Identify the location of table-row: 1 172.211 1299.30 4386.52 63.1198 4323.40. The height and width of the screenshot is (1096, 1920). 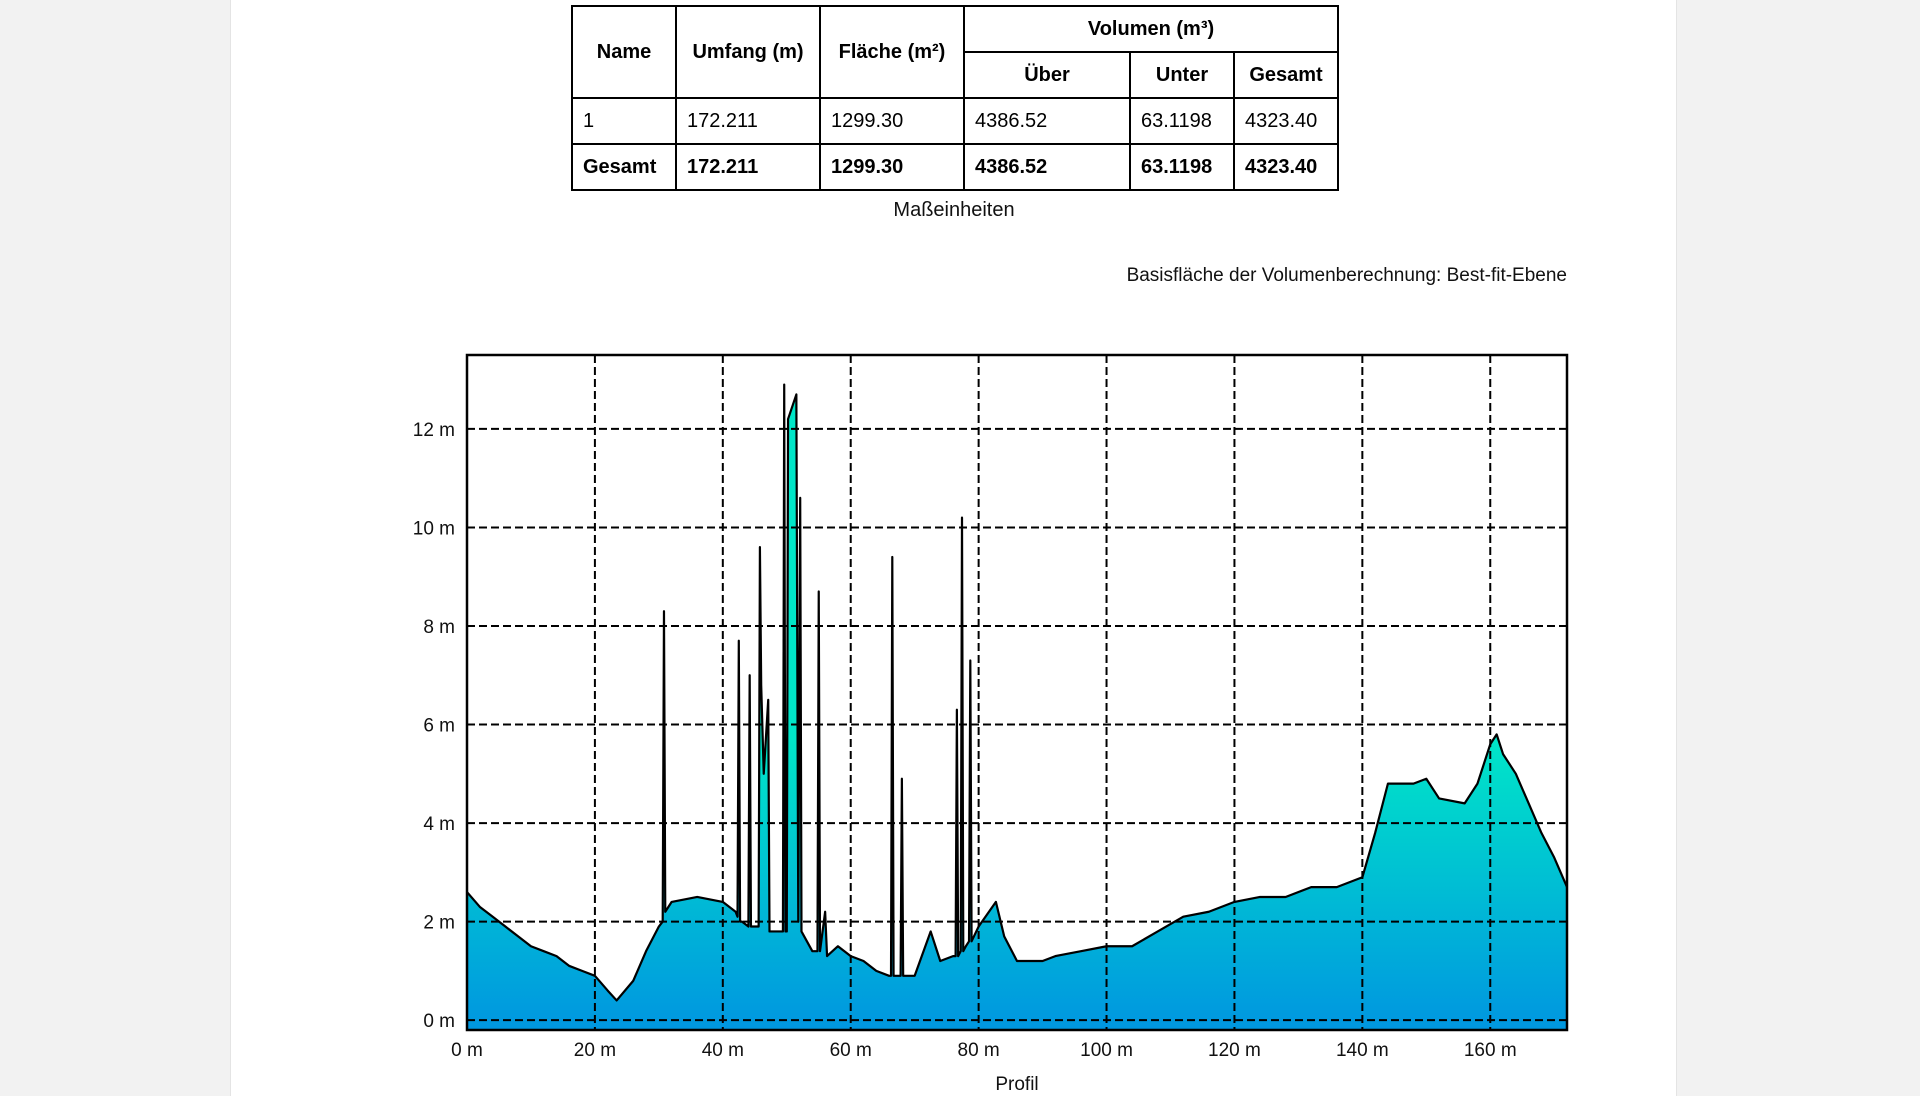
(955, 121).